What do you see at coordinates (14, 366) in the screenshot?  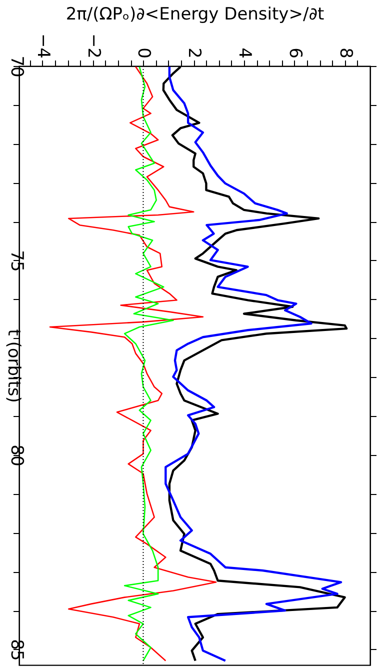 I see `y-axis-title: t (orbits)` at bounding box center [14, 366].